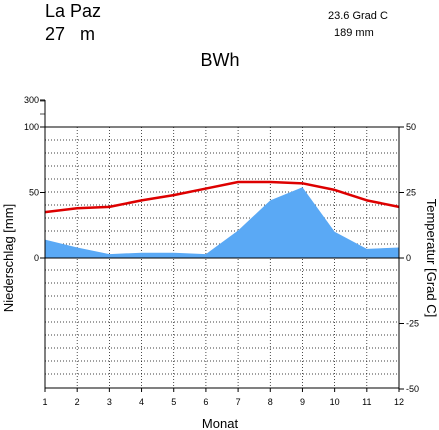  I want to click on x-tick-label: 7, so click(238, 402).